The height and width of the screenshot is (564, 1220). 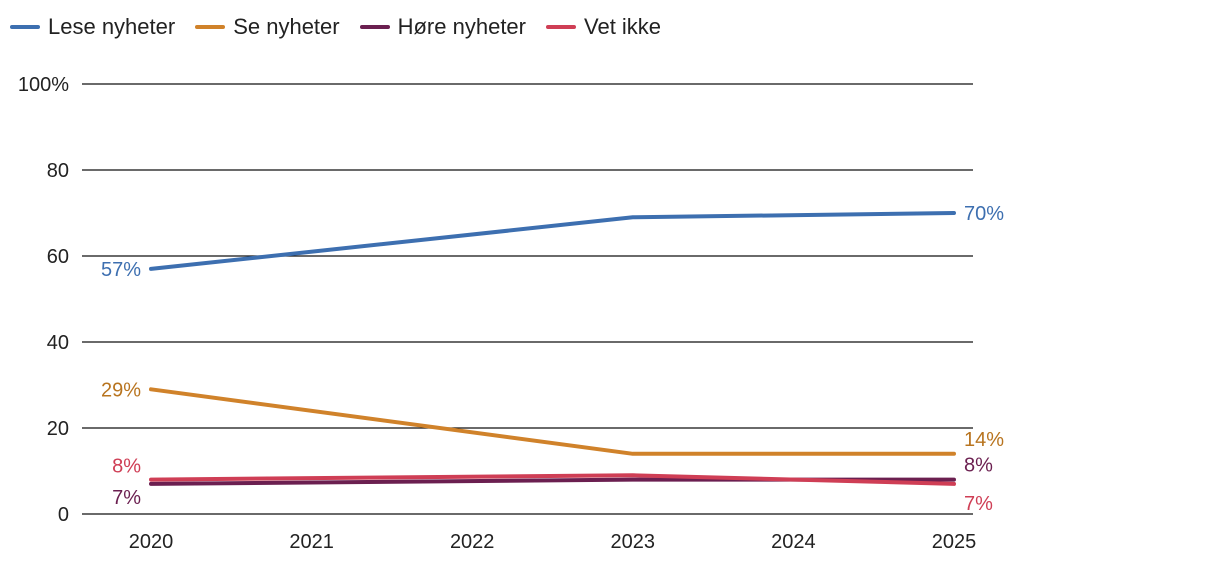 What do you see at coordinates (121, 270) in the screenshot?
I see `data-label-0: 57%` at bounding box center [121, 270].